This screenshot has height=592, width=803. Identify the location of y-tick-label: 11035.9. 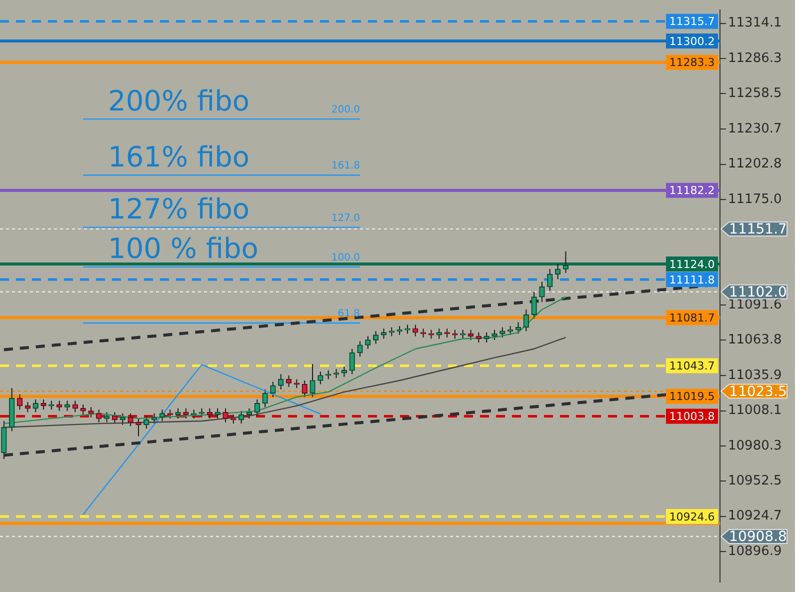
(755, 375).